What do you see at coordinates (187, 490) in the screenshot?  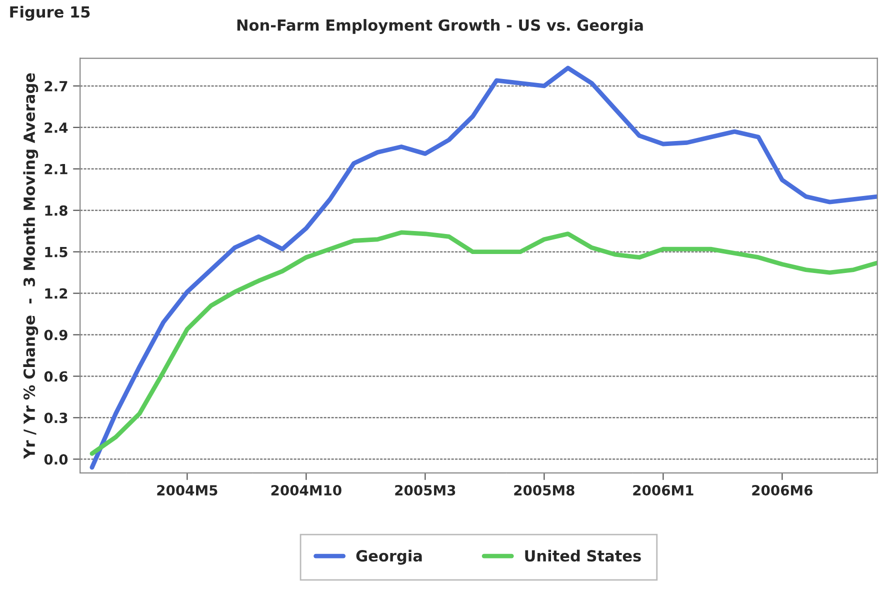 I see `x-tick-label: 2004M5` at bounding box center [187, 490].